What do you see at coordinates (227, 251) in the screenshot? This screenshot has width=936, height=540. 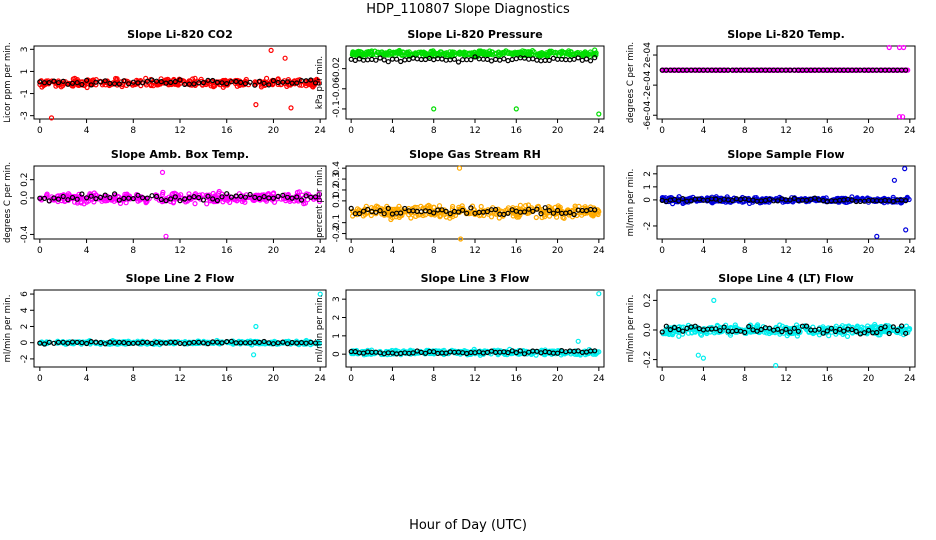 I see `x-tick-label: 16` at bounding box center [227, 251].